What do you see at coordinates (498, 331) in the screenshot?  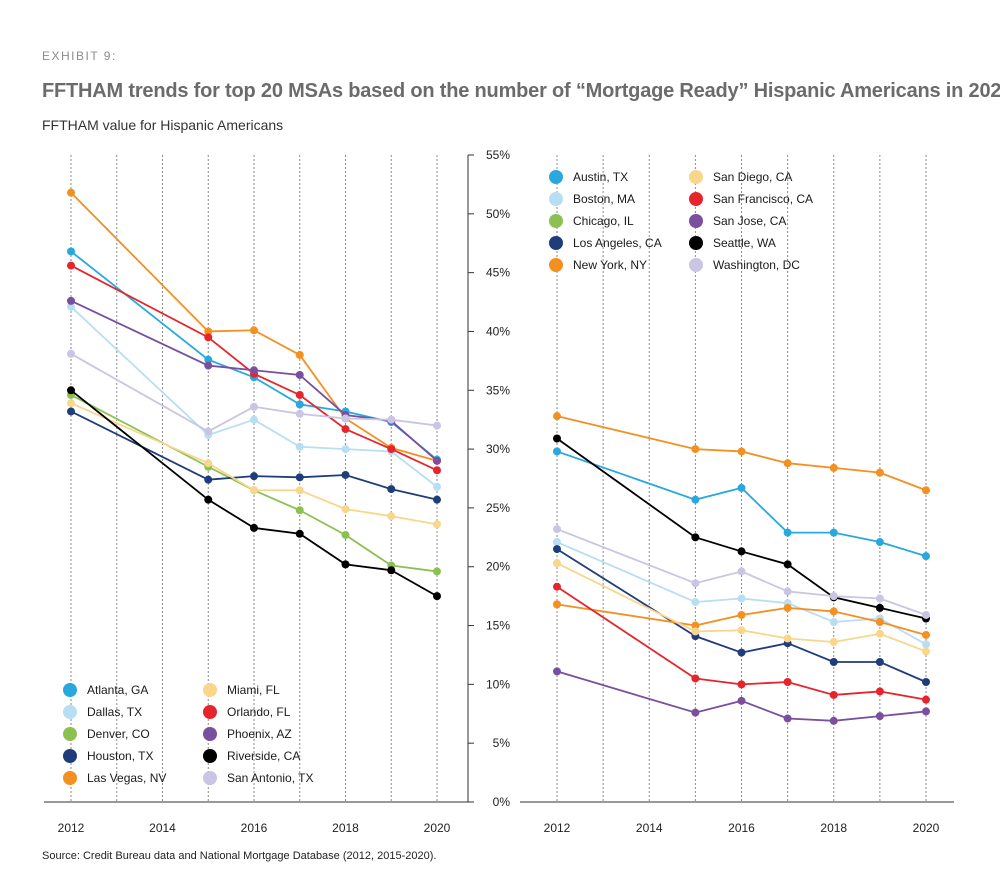 I see `y-tick-label: 40%` at bounding box center [498, 331].